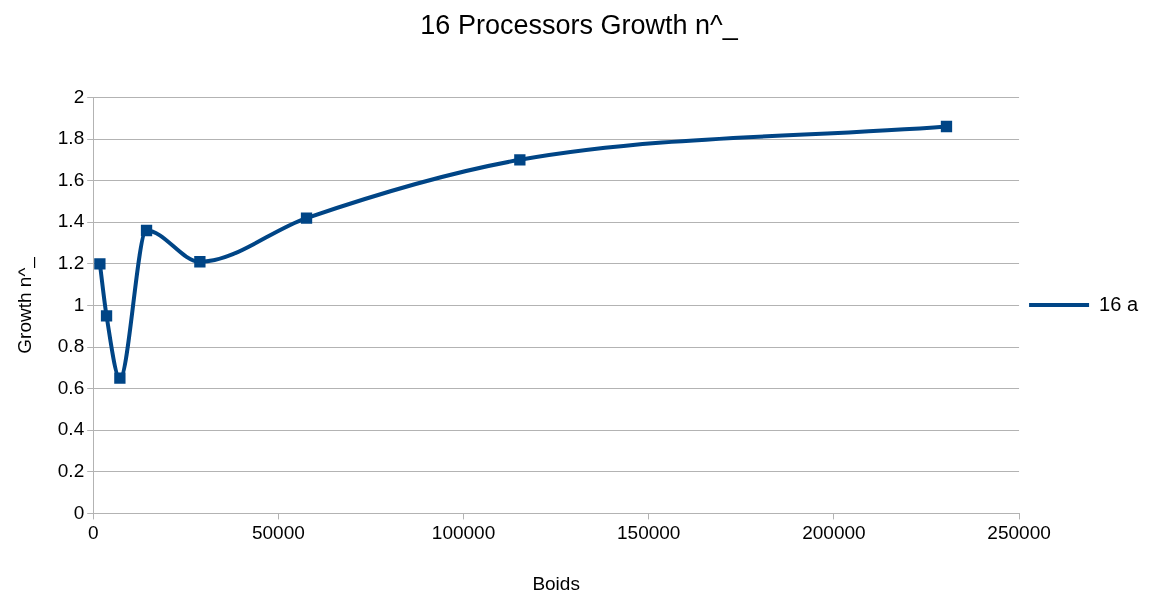  Describe the element at coordinates (579, 24) in the screenshot. I see `chart-title: 16 Processors Growth n^_` at that location.